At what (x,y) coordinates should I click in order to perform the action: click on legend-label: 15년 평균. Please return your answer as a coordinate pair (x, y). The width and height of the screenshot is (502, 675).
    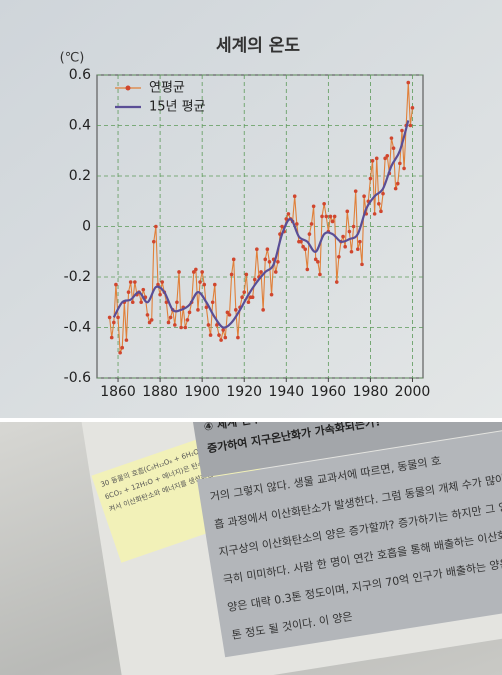
    Looking at the image, I should click on (177, 107).